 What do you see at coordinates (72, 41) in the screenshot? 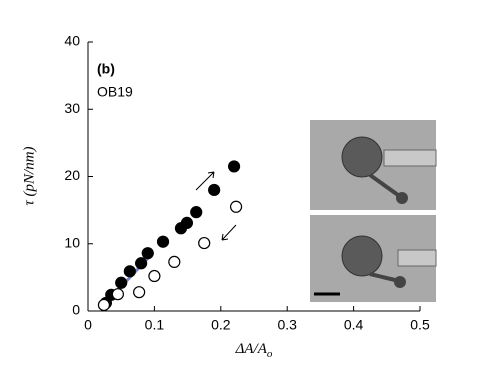
I see `y-tick-label: 40` at bounding box center [72, 41].